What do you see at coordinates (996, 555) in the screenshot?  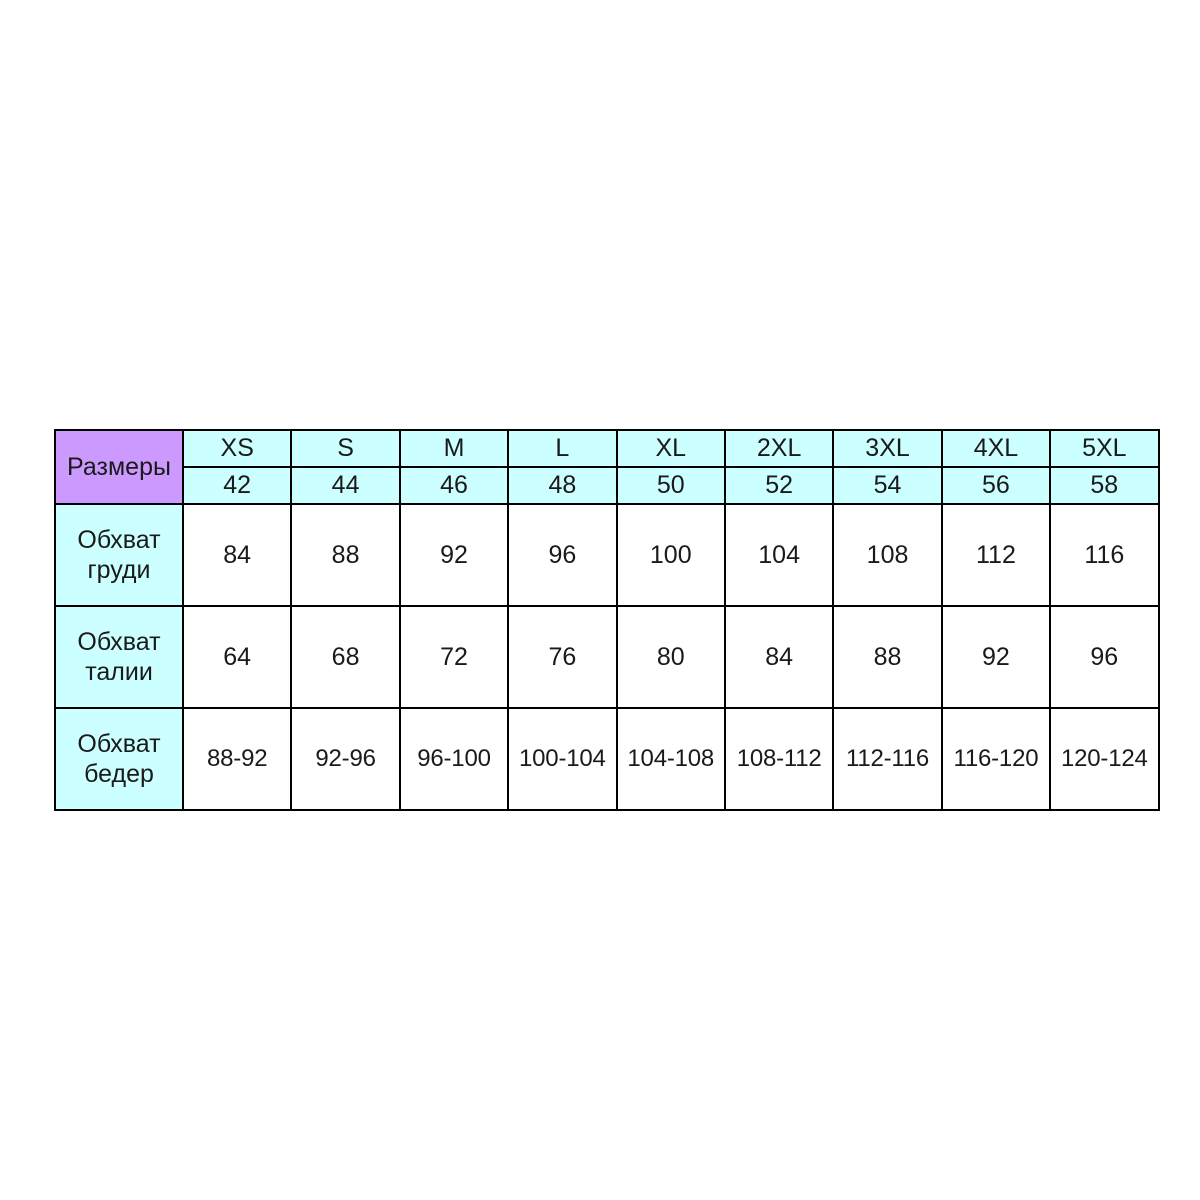 I see `cell-chest-4xl: 112` at bounding box center [996, 555].